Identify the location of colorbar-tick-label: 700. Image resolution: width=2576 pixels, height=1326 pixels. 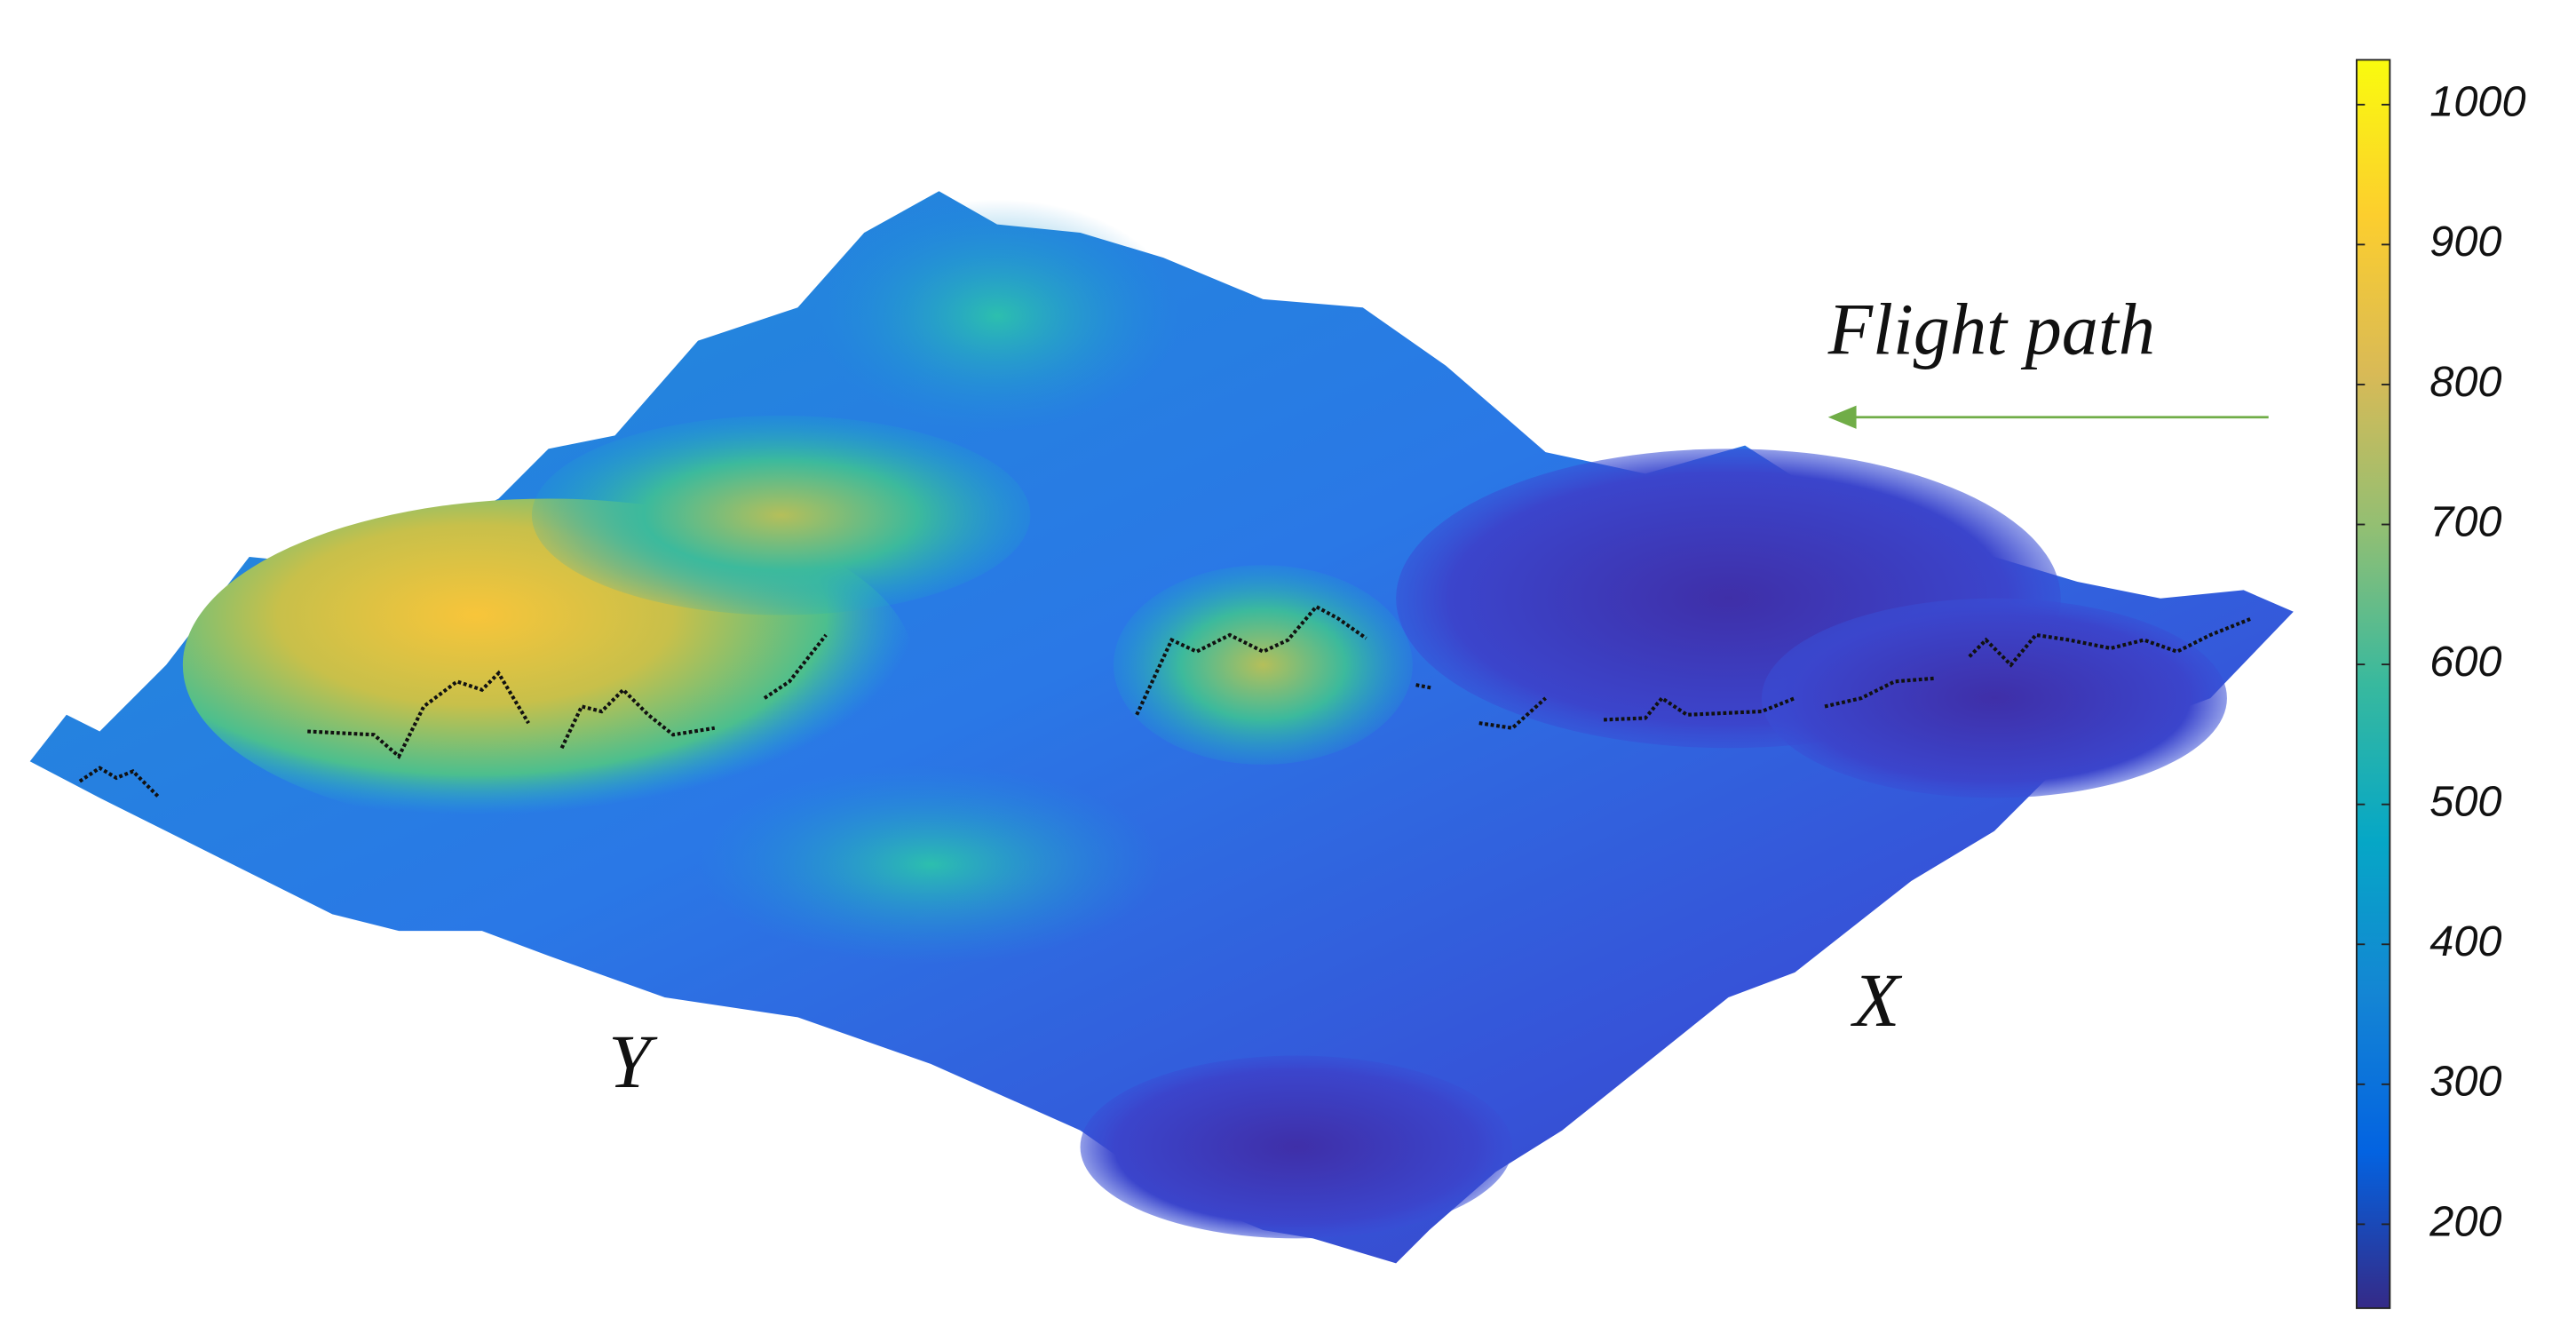
(2465, 521).